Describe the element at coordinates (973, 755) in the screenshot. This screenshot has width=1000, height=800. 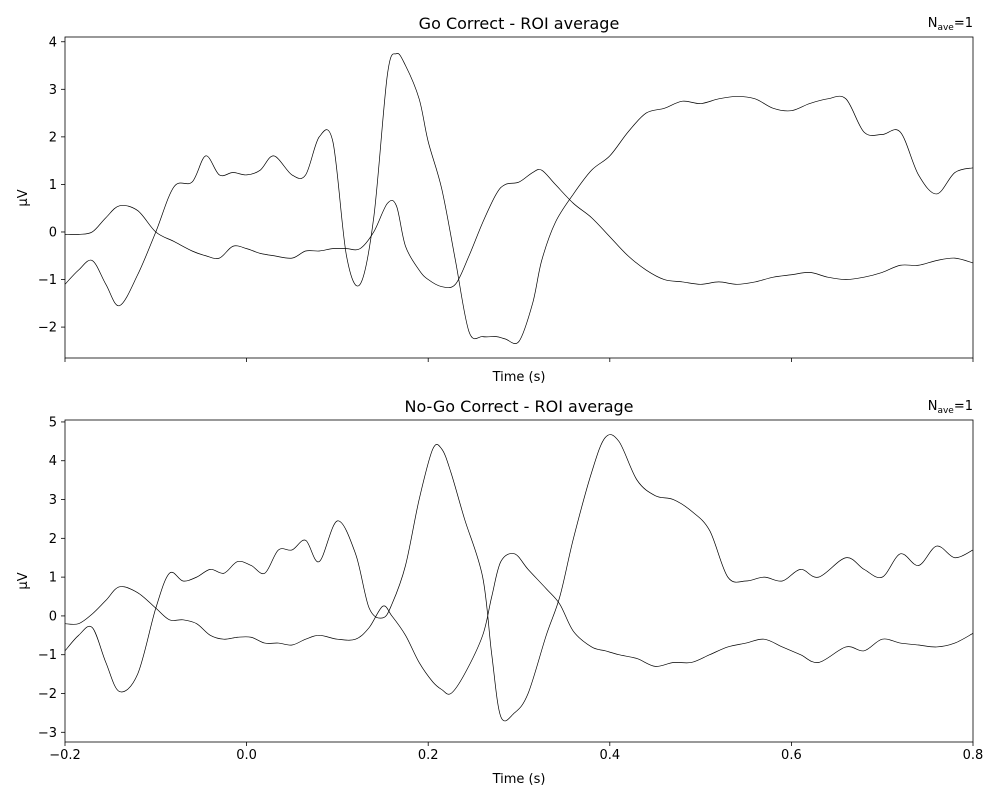
I see `x-tick-label: 0.8` at that location.